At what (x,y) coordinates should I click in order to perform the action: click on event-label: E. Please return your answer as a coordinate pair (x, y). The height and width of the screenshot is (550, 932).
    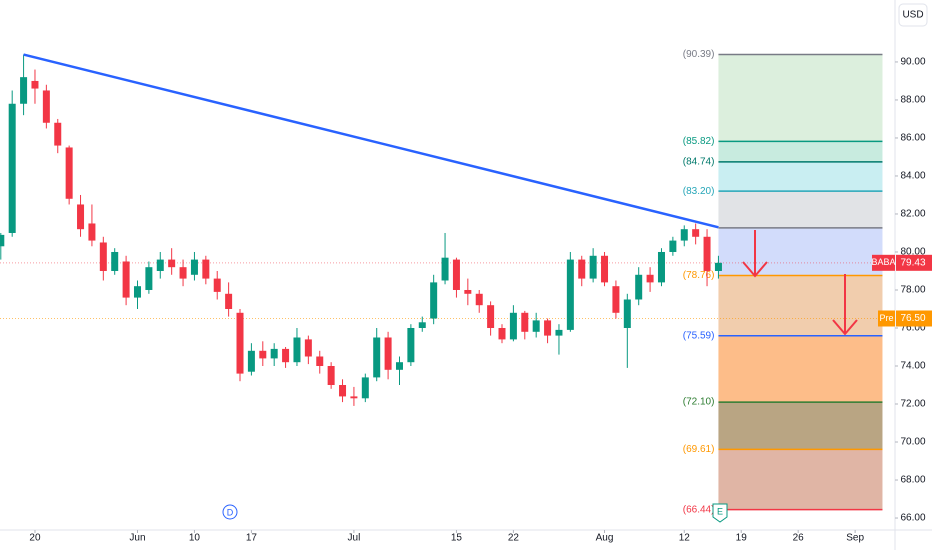
    Looking at the image, I should click on (720, 511).